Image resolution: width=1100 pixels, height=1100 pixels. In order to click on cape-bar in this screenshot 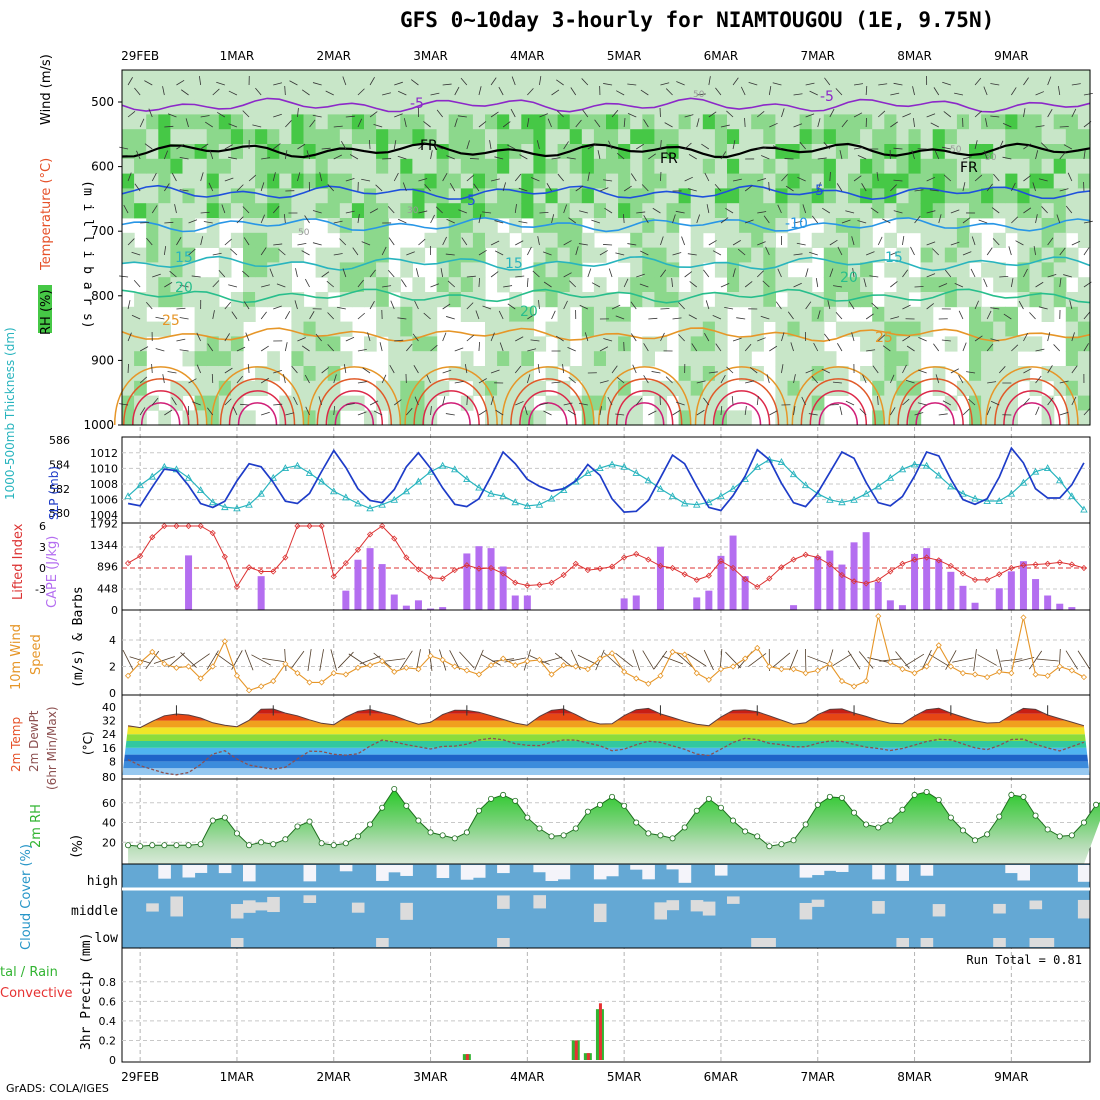, I will do `click(261, 593)`.